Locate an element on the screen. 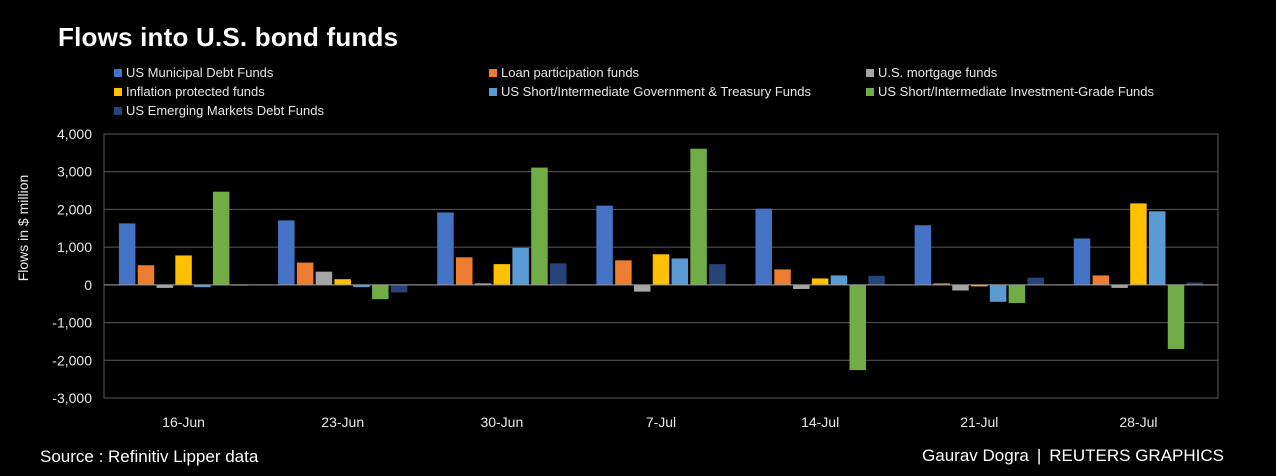 Image resolution: width=1276 pixels, height=476 pixels. legend-item-emerging-markets: US Emerging Markets Debt Funds is located at coordinates (219, 110).